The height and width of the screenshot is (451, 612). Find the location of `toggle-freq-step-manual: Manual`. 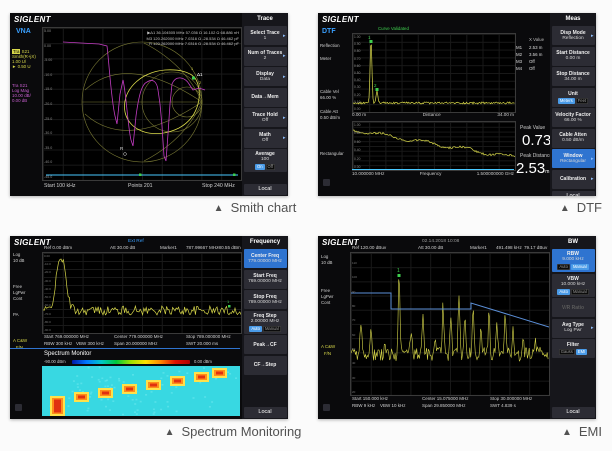

toggle-freq-step-manual: Manual is located at coordinates (271, 328).